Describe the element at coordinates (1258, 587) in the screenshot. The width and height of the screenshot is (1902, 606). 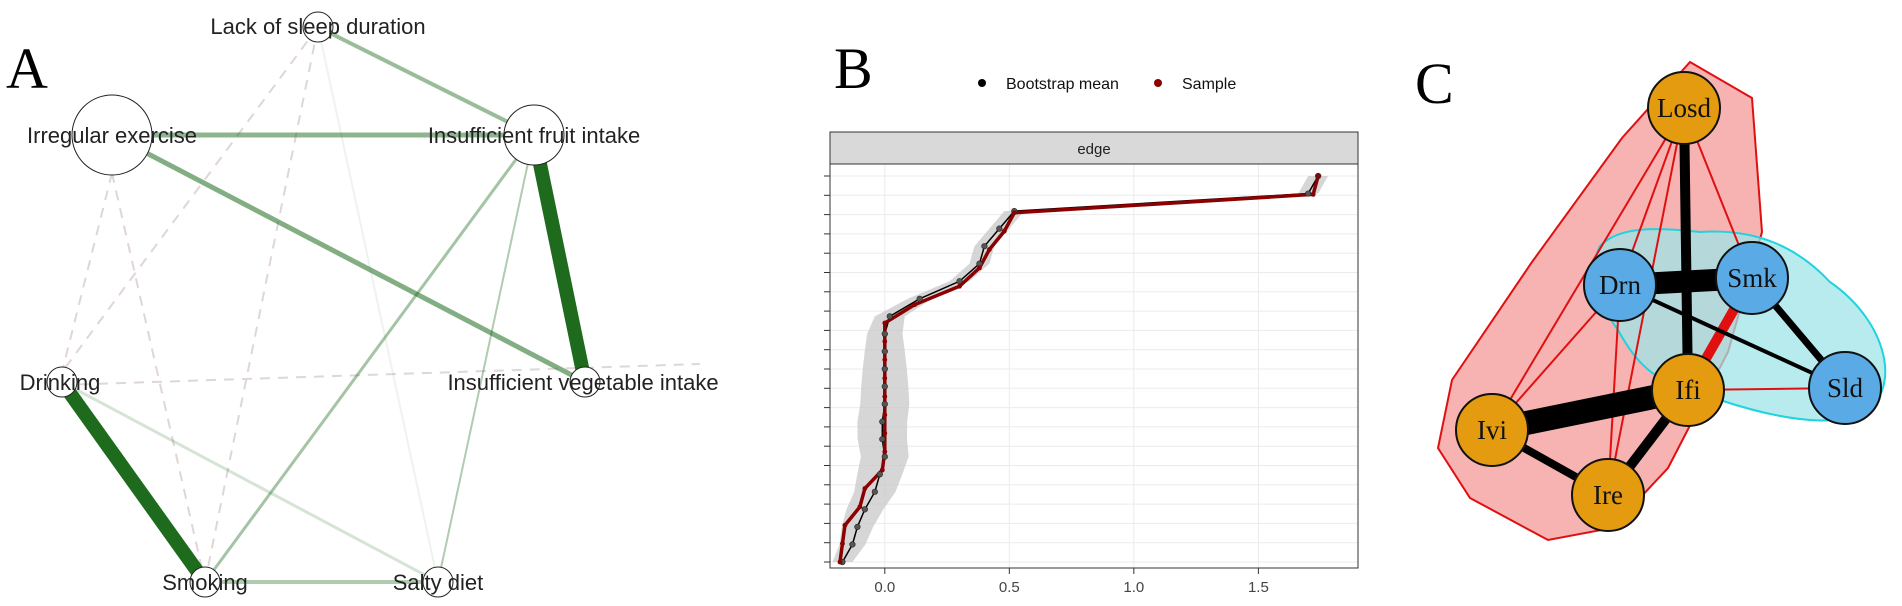
I see `x-tick-label: 1.5` at that location.